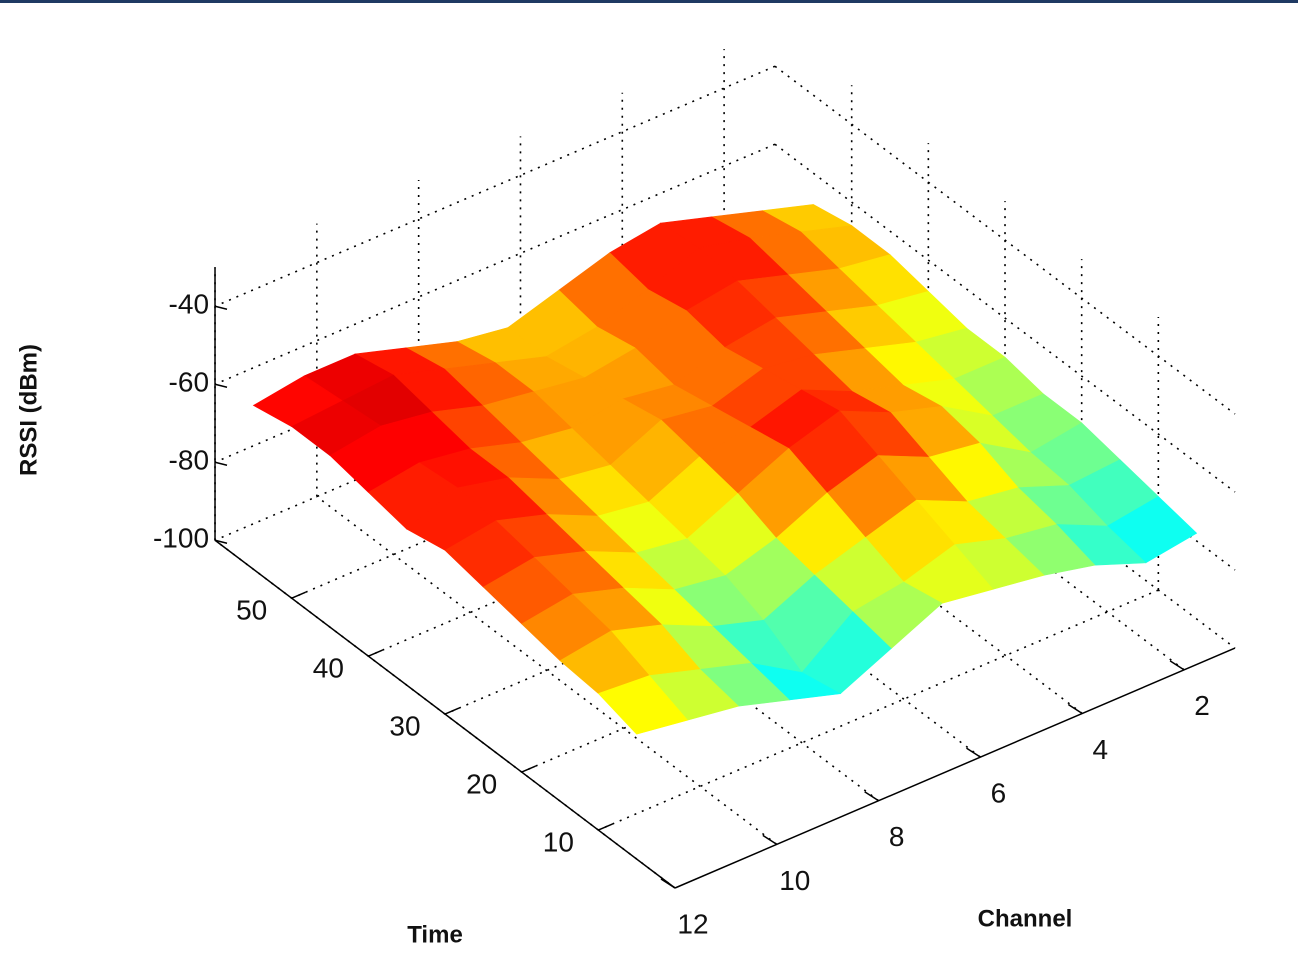  What do you see at coordinates (649, 1) in the screenshot?
I see `top-bar` at bounding box center [649, 1].